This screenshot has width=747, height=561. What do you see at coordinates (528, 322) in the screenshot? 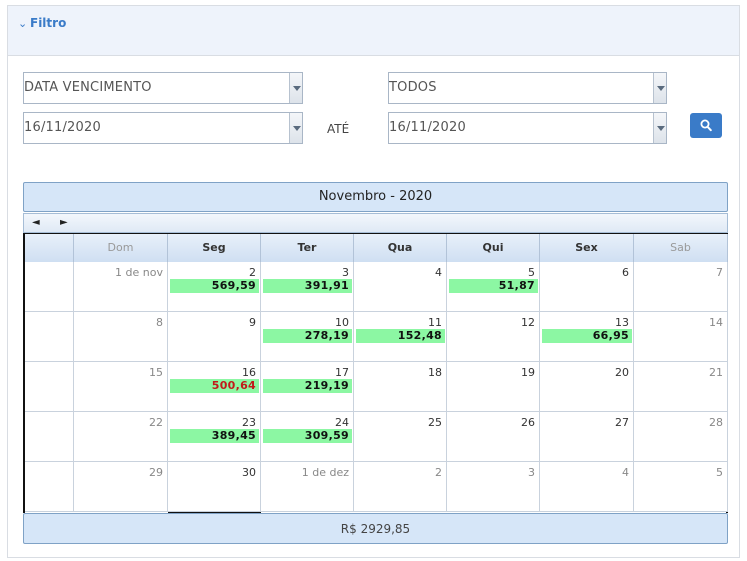
I see `day-number: 12` at bounding box center [528, 322].